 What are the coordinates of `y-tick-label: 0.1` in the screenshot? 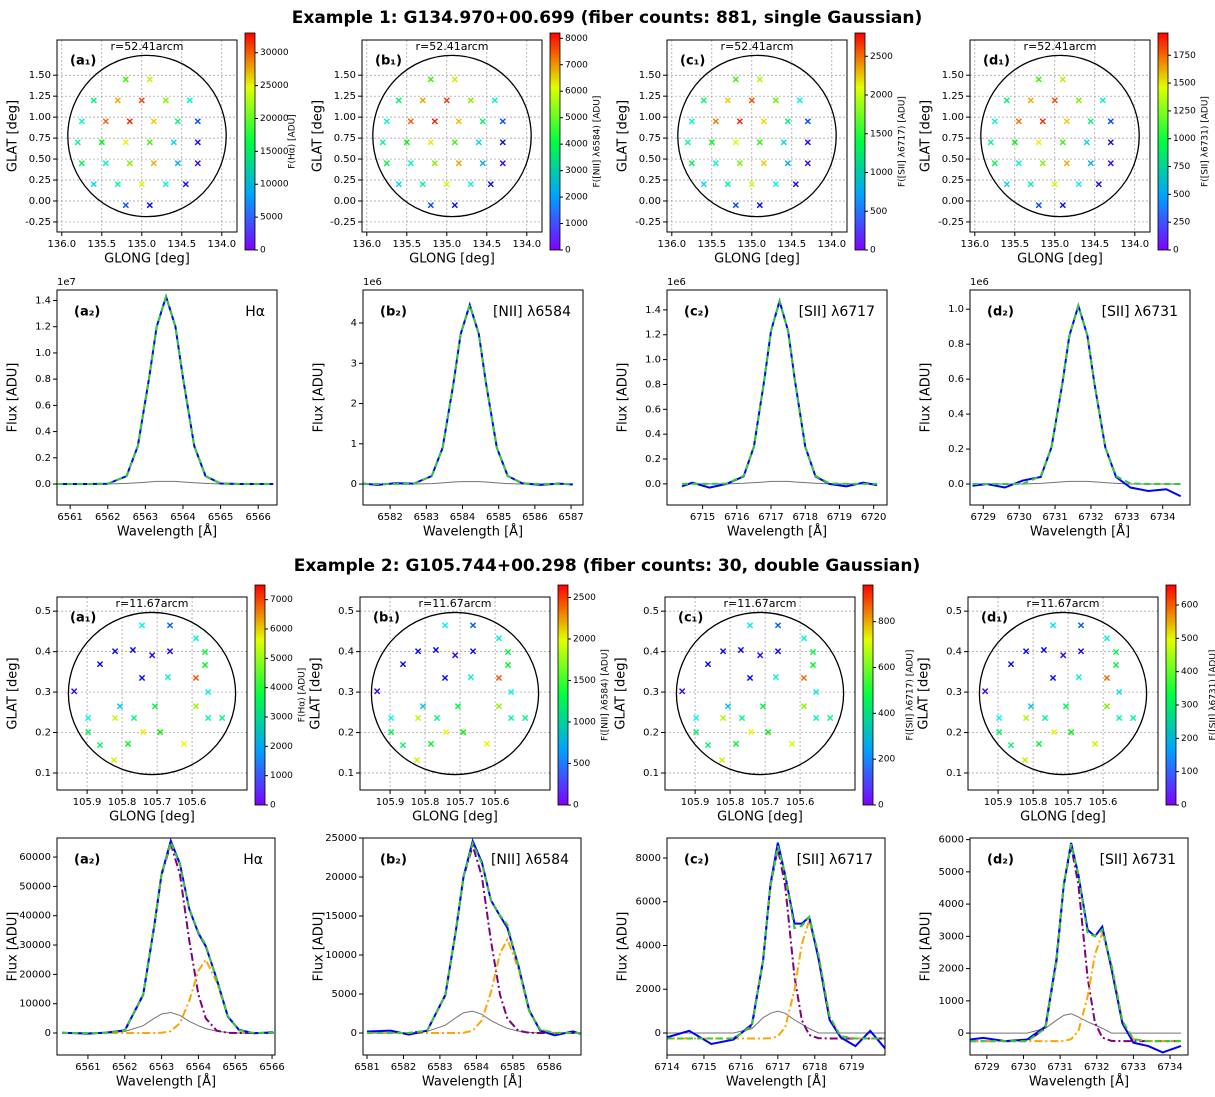 It's located at (651, 773).